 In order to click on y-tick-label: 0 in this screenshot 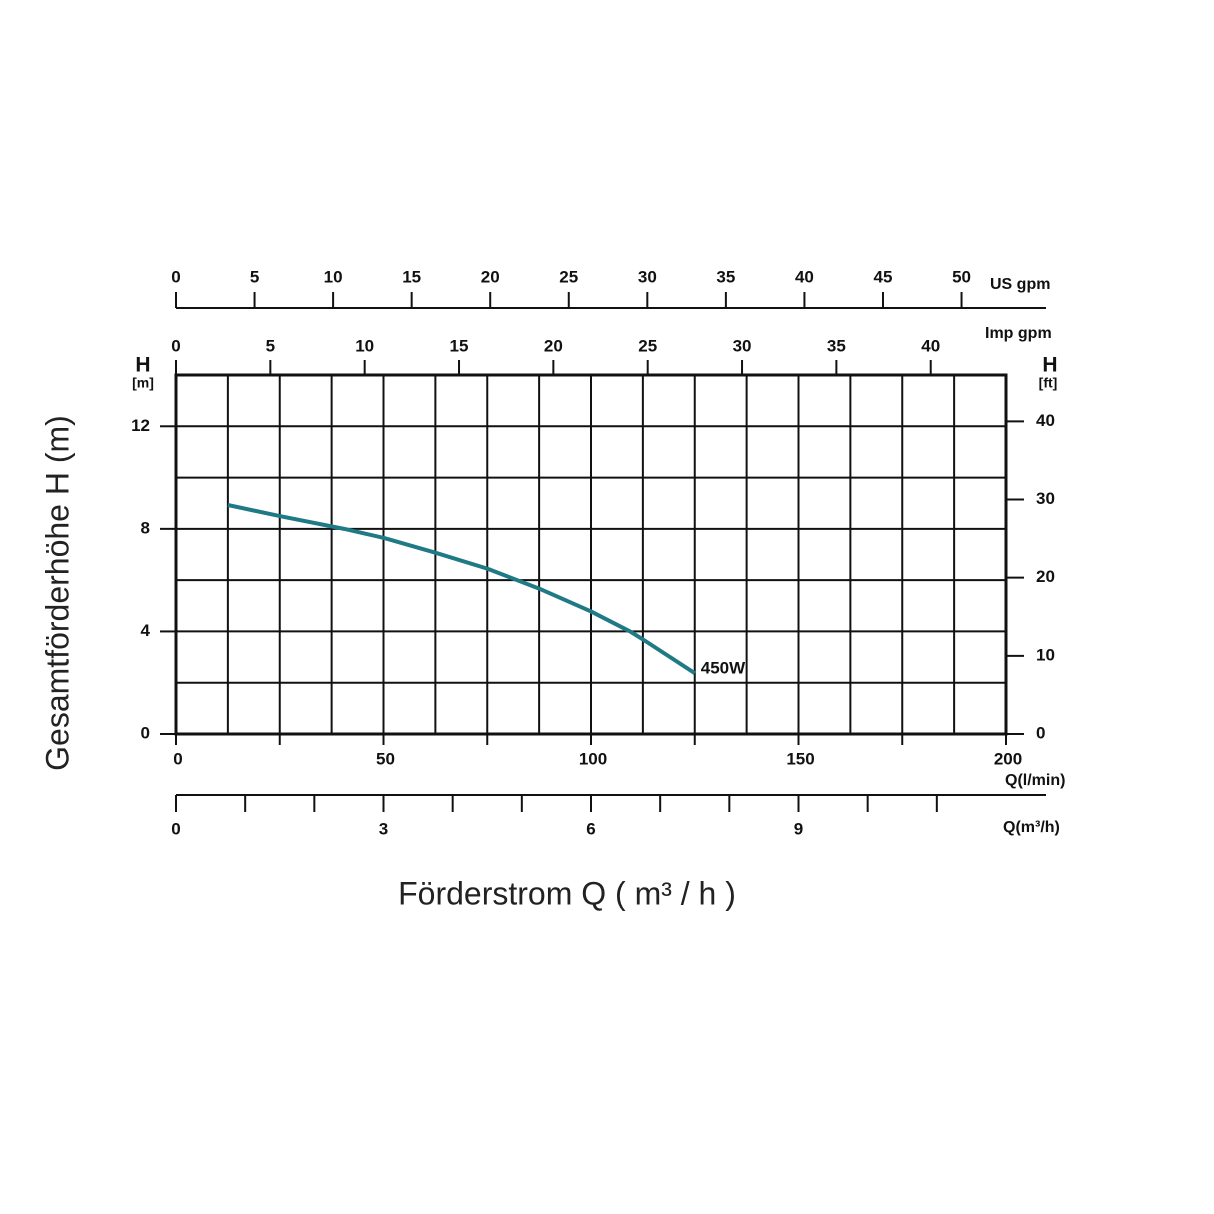, I will do `click(145, 732)`.